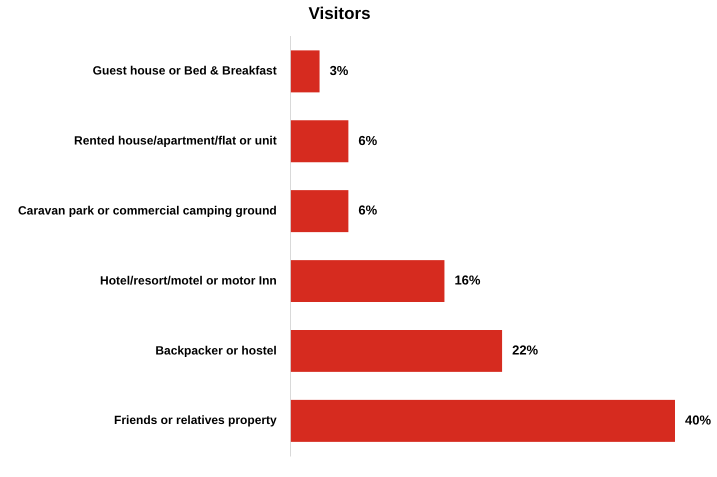  I want to click on y-tick-label: Caravan park or commercial camping ground, so click(147, 210).